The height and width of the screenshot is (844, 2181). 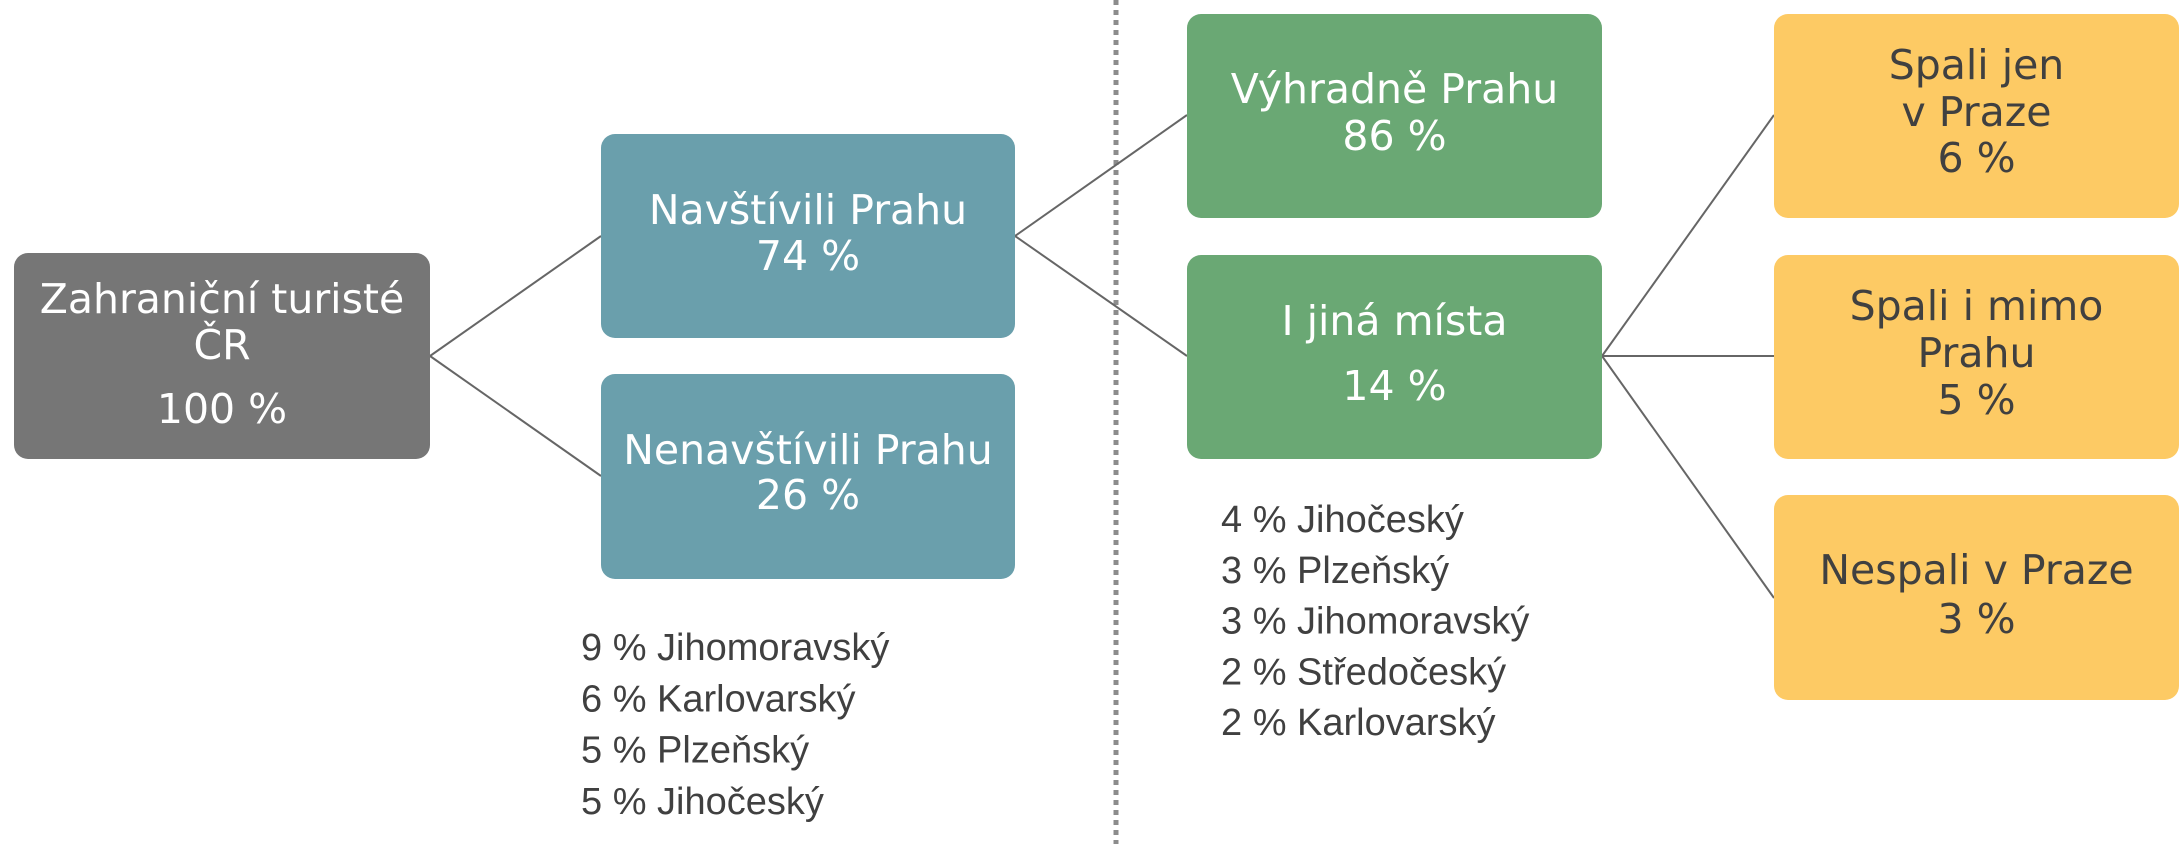 What do you see at coordinates (222, 409) in the screenshot?
I see `node-label: 100 %` at bounding box center [222, 409].